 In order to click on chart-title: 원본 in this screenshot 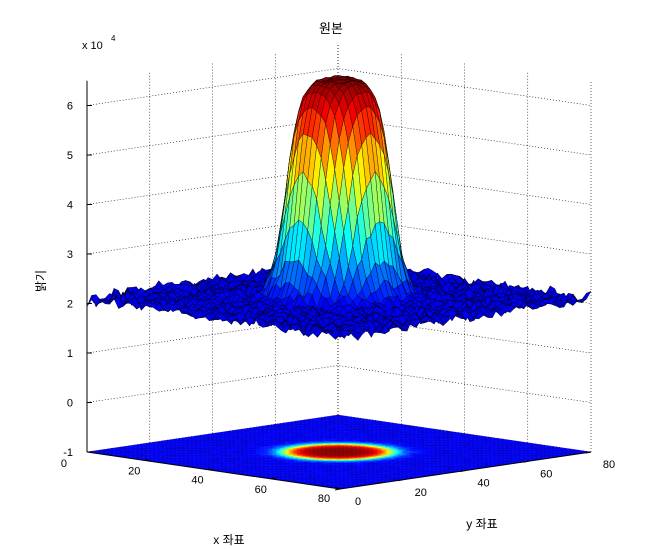, I will do `click(331, 28)`.